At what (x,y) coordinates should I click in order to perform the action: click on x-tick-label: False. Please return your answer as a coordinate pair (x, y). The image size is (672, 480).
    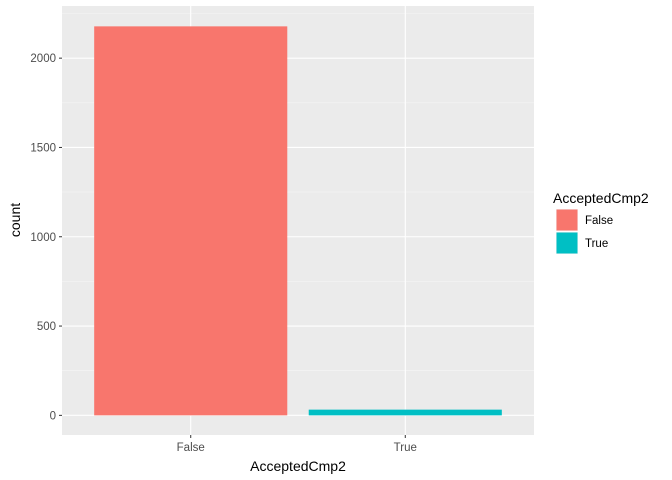
    Looking at the image, I should click on (191, 448).